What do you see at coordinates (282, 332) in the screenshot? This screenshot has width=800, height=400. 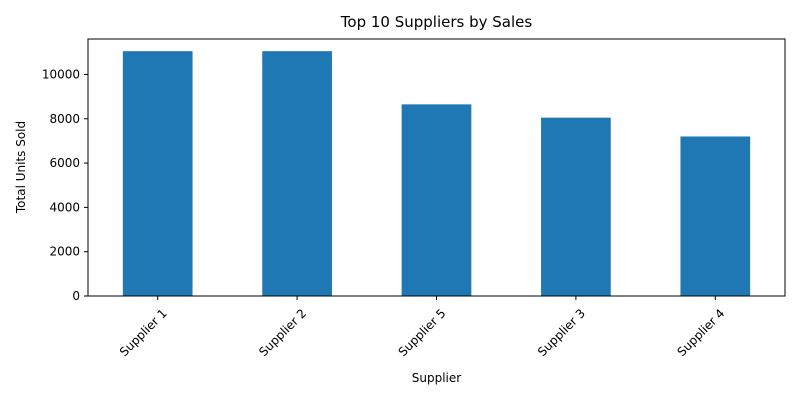 I see `x-tick-label: Supplier 2` at bounding box center [282, 332].